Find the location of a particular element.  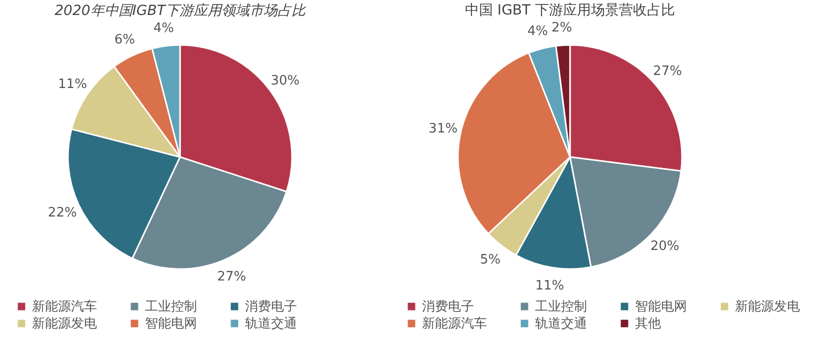

data-label: 2% is located at coordinates (562, 28).